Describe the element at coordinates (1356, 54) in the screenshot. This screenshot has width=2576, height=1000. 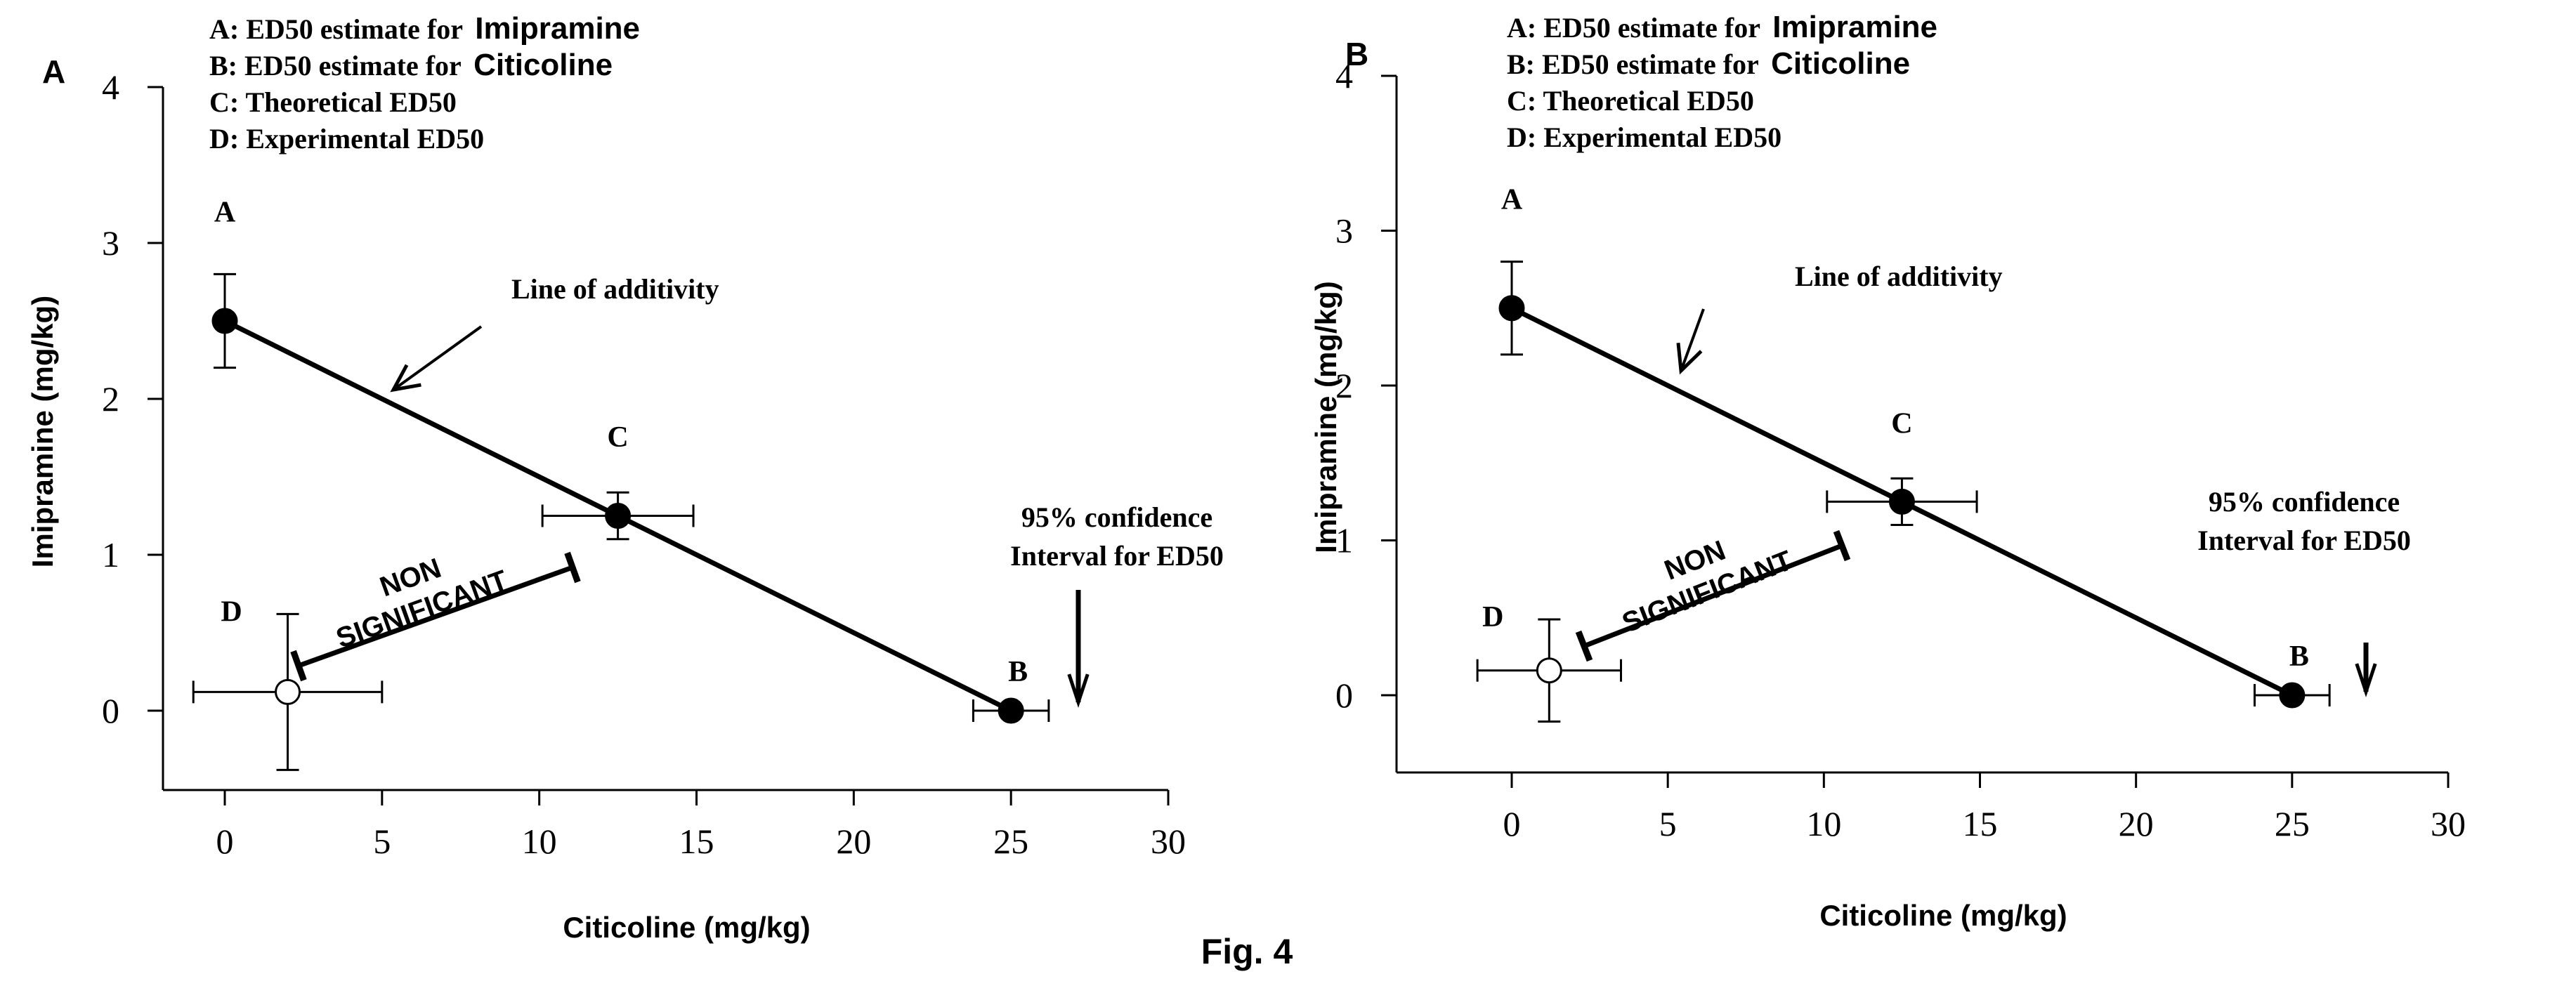
I see `panel-label: B` at that location.